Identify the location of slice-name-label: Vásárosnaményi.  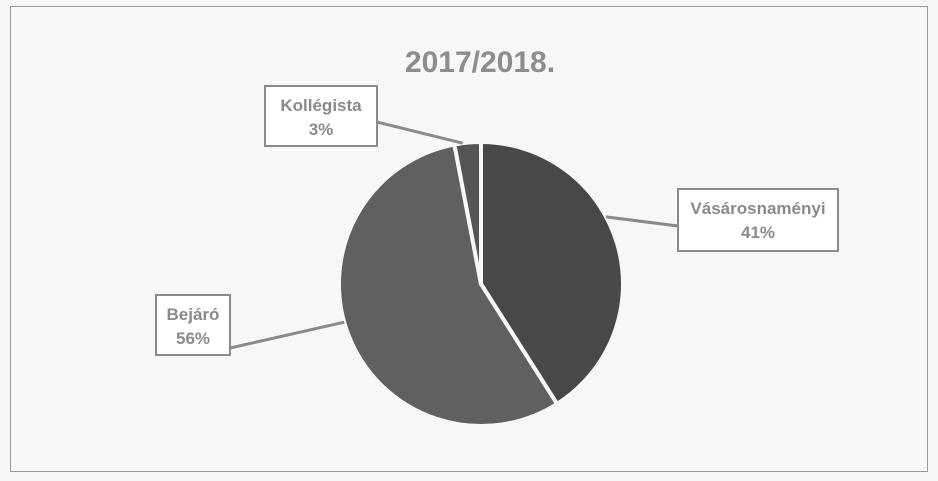
(757, 208).